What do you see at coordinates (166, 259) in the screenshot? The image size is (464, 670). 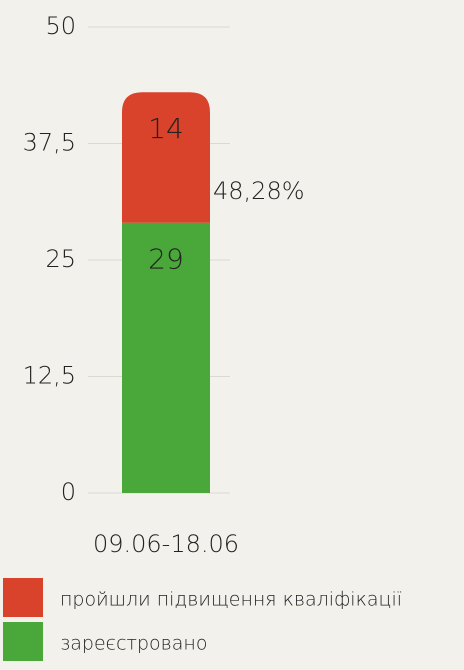 I see `data-label: 29` at bounding box center [166, 259].